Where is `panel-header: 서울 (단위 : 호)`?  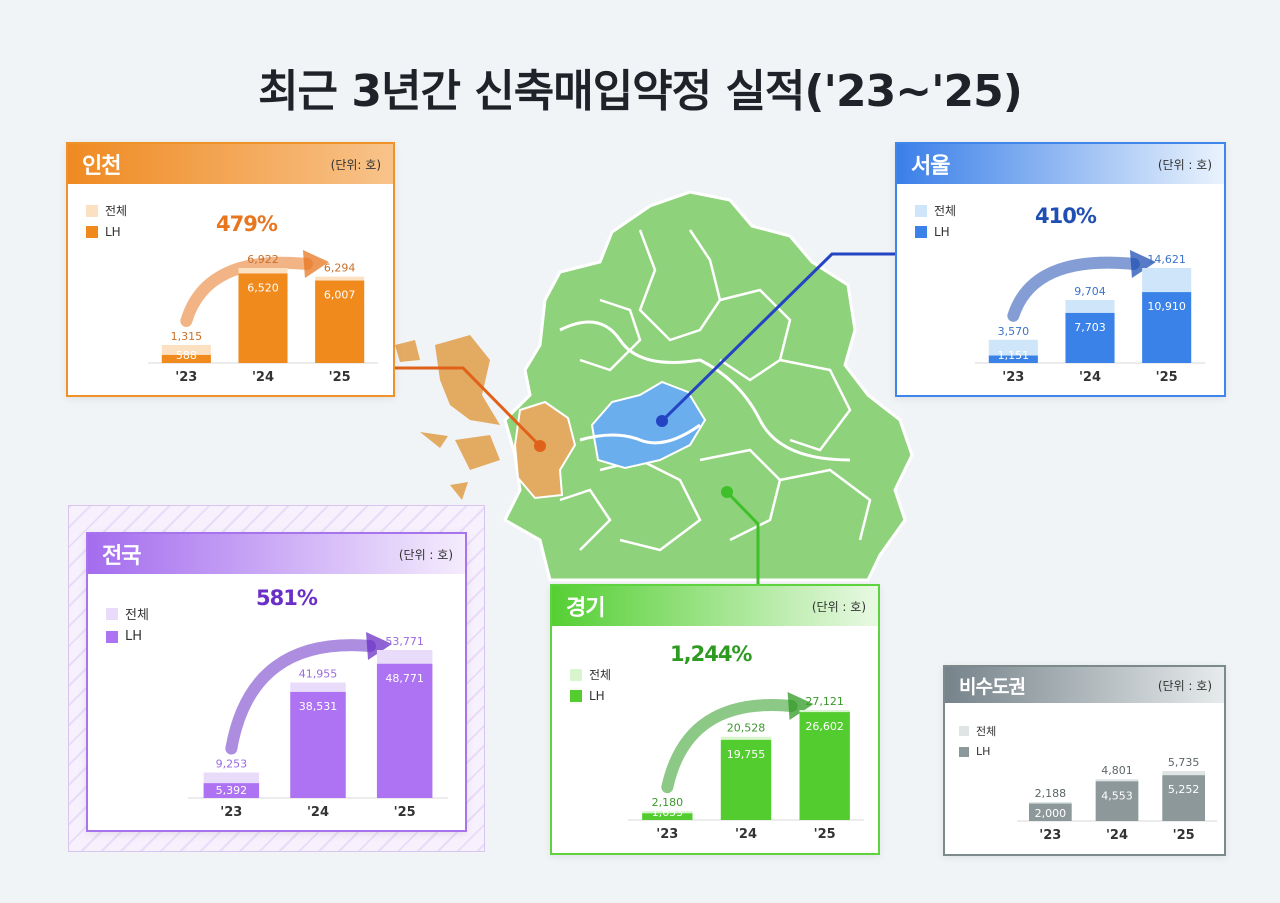 panel-header: 서울 (단위 : 호) is located at coordinates (1060, 164).